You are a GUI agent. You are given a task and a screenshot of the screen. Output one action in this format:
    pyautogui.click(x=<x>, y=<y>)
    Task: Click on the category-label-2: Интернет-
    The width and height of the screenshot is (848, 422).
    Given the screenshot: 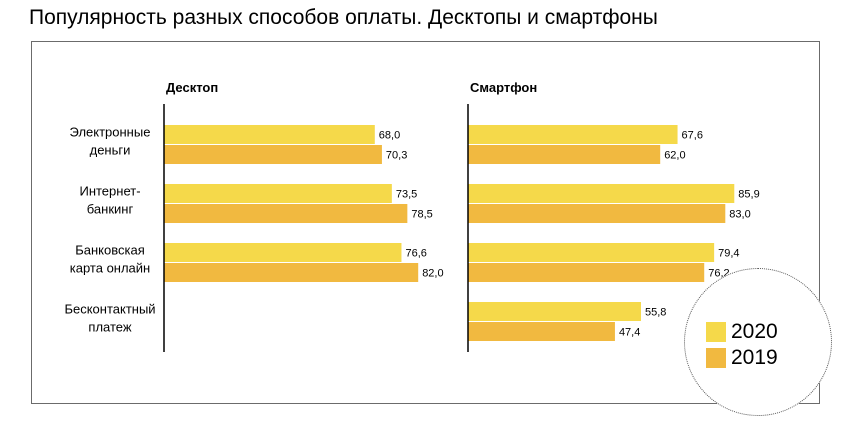 What is the action you would take?
    pyautogui.click(x=109, y=191)
    